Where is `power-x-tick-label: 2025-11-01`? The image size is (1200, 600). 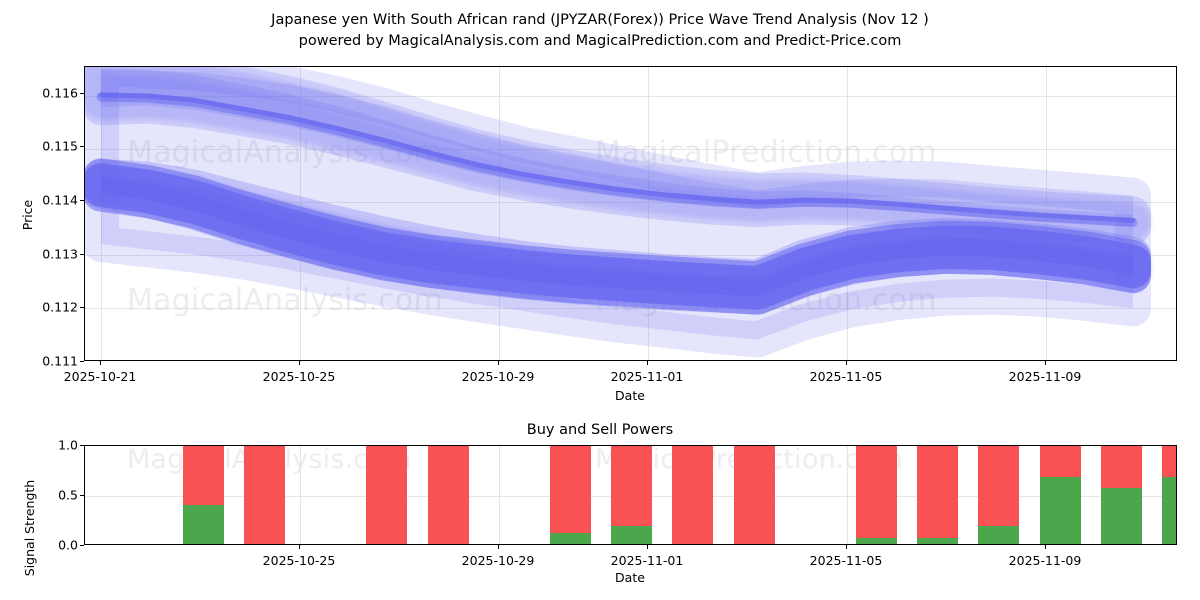
power-x-tick-label: 2025-11-01 is located at coordinates (647, 560).